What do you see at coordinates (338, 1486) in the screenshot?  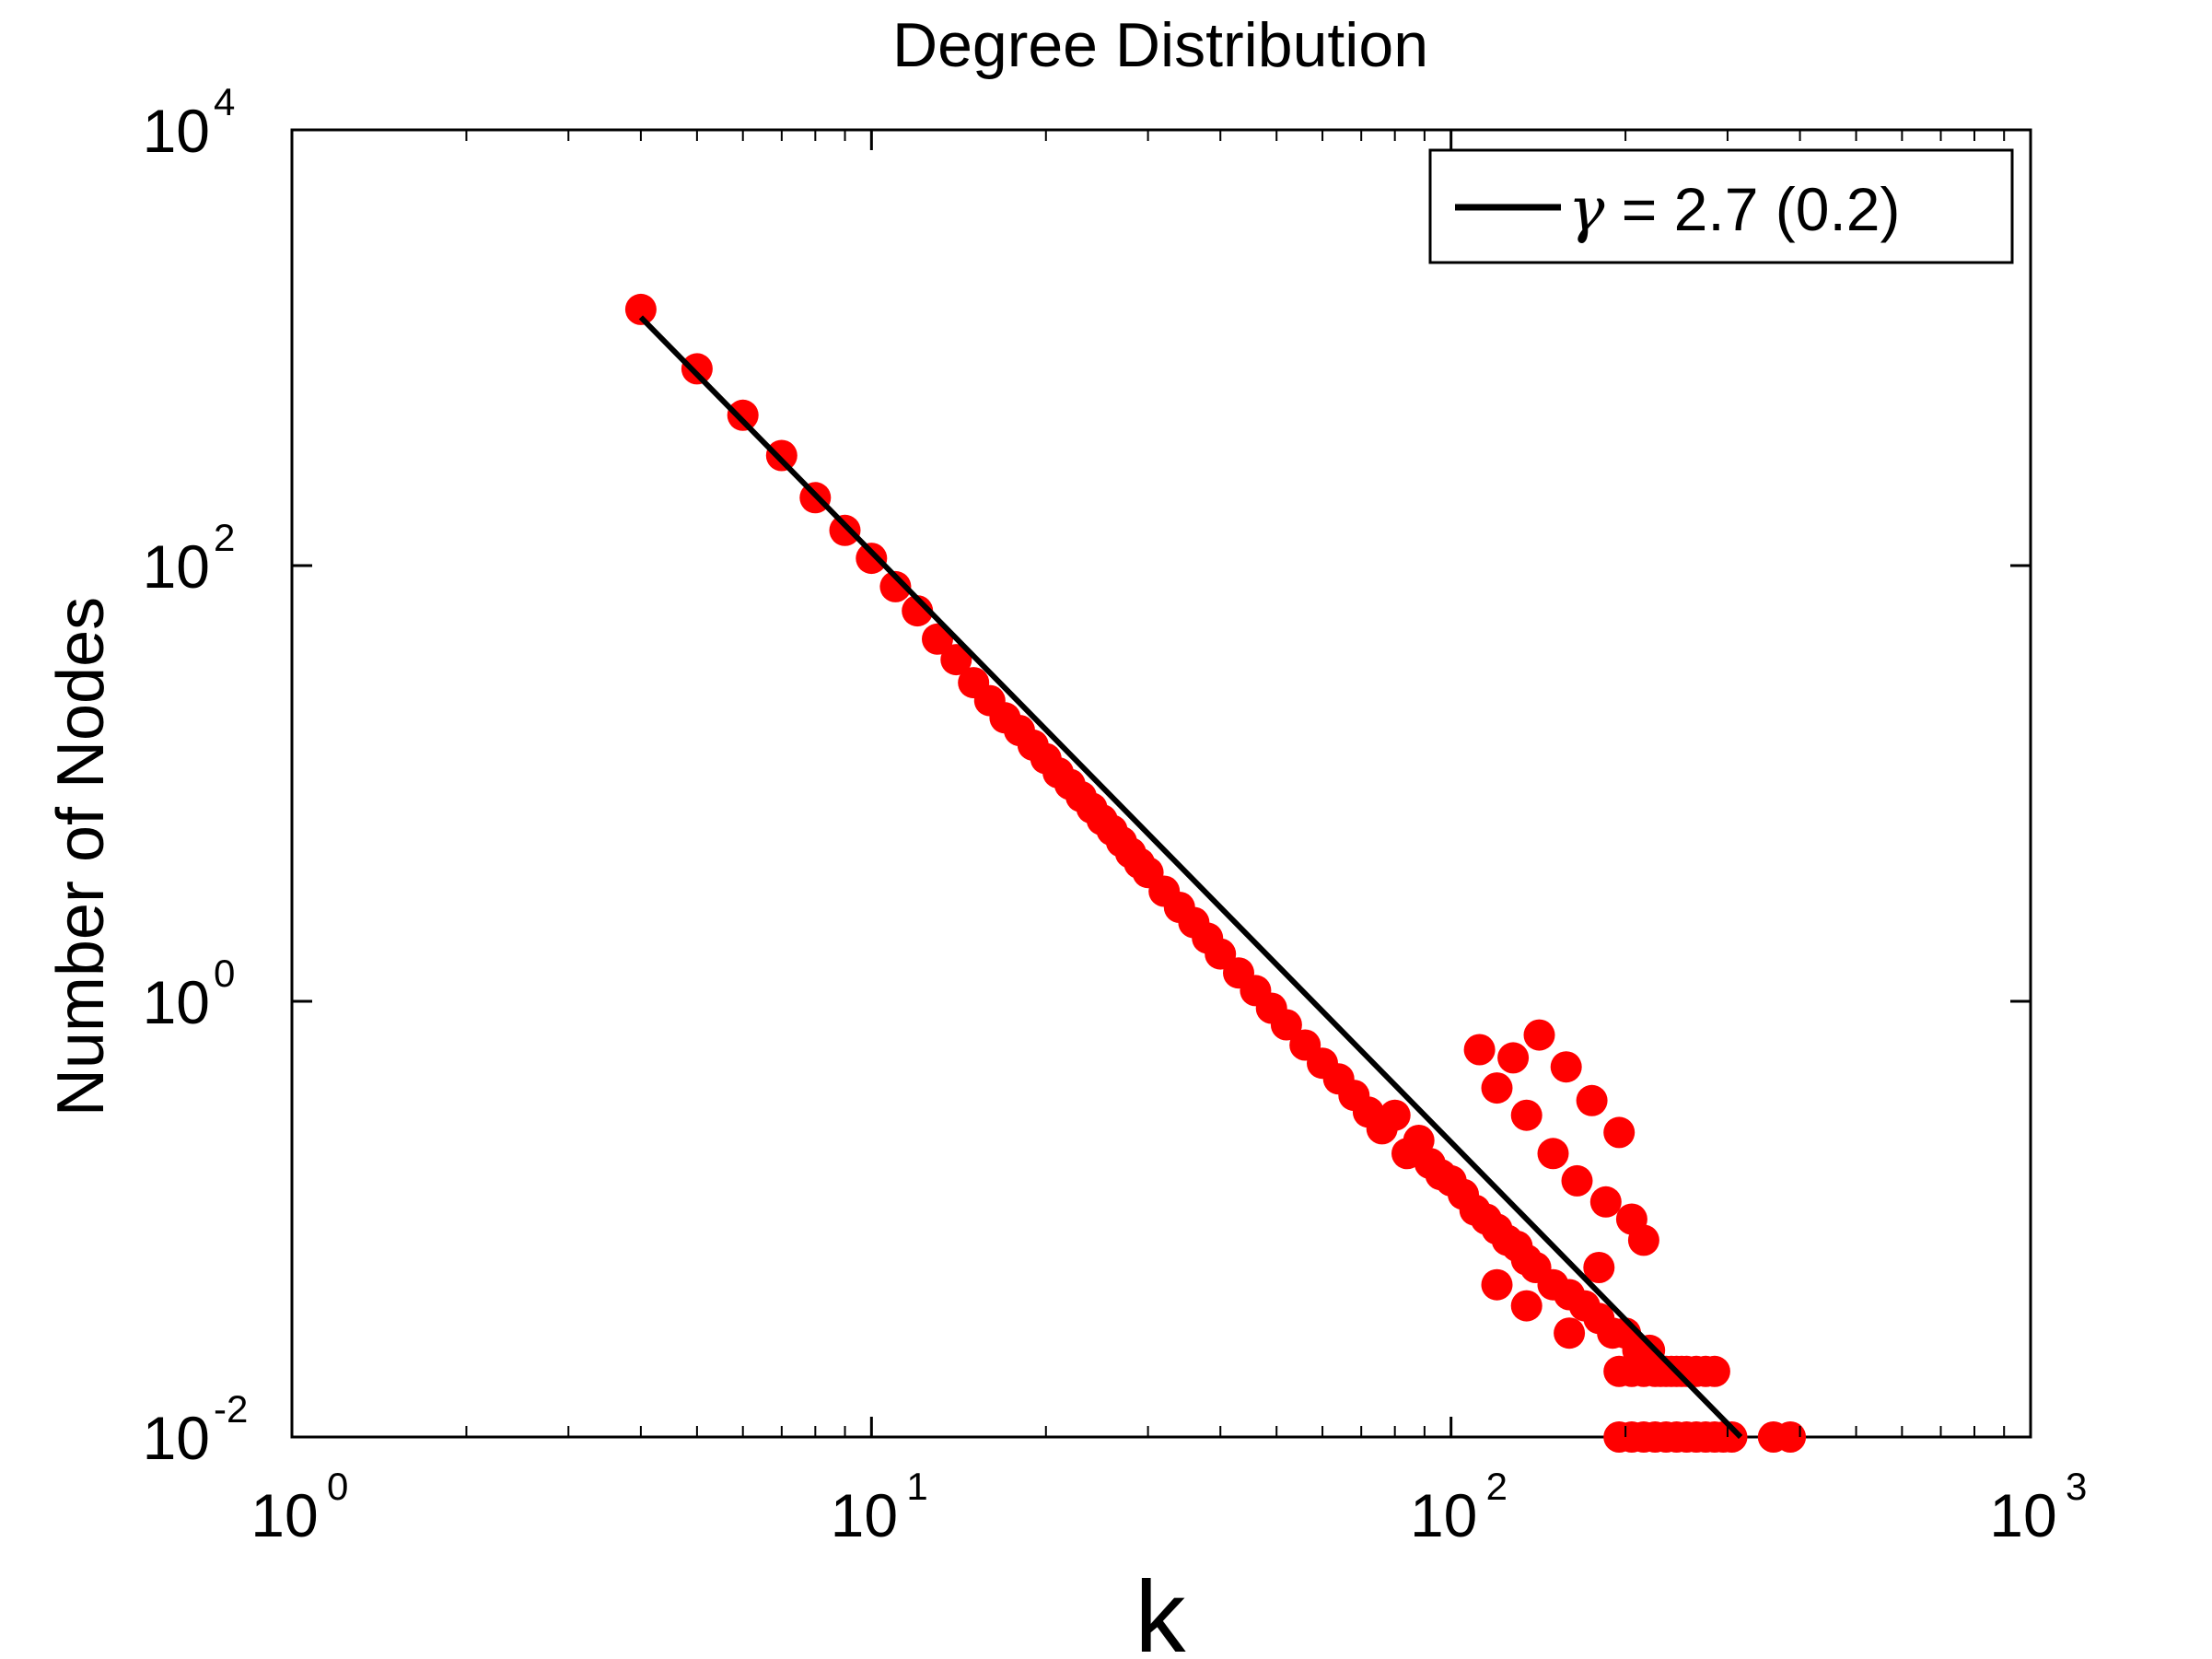 I see `x-tick-exponent: 0` at bounding box center [338, 1486].